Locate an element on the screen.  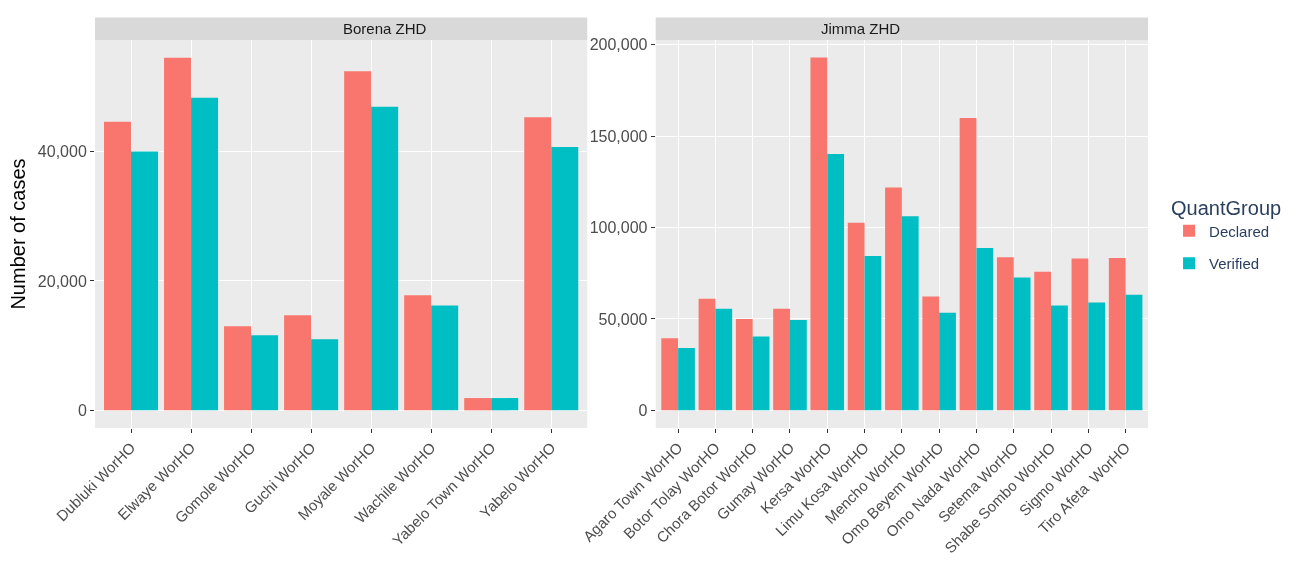
y-tick-label: 40,000 is located at coordinates (62, 152).